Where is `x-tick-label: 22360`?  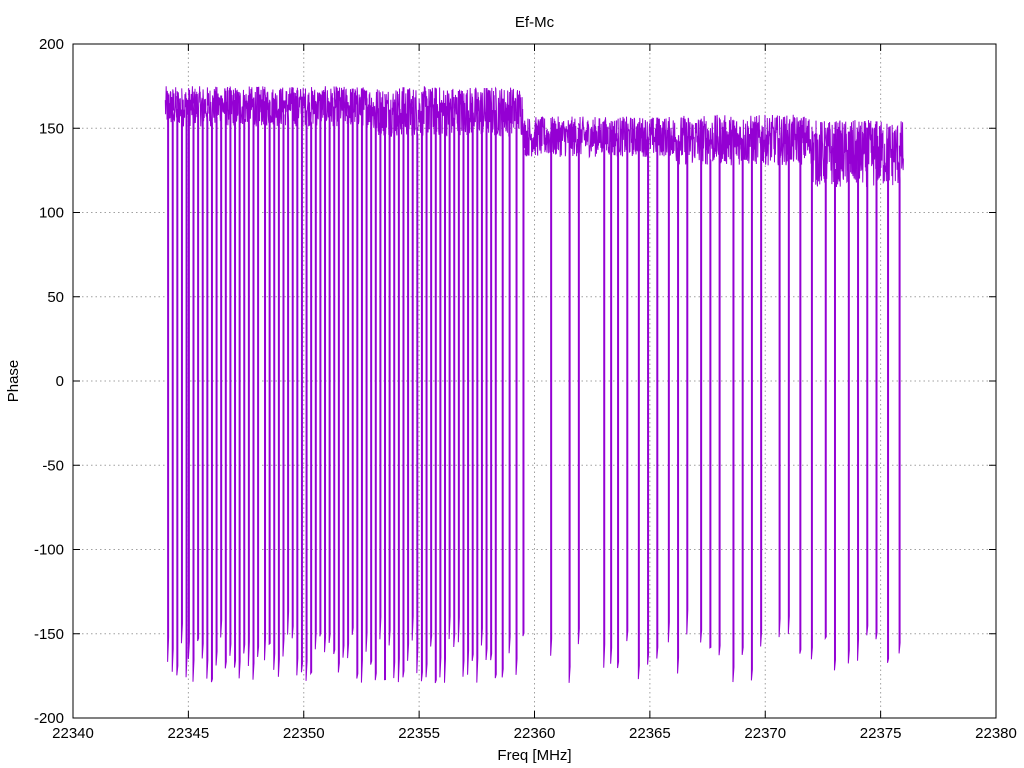 x-tick-label: 22360 is located at coordinates (535, 733).